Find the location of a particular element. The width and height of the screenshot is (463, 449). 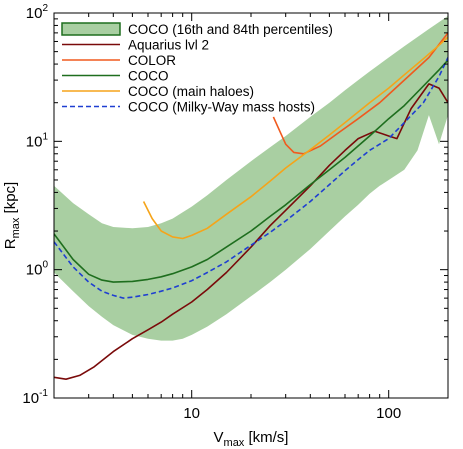

legend-label-coco-16th-and-84th-percentiles: COCO (16th and 84th percentiles) is located at coordinates (230, 29).